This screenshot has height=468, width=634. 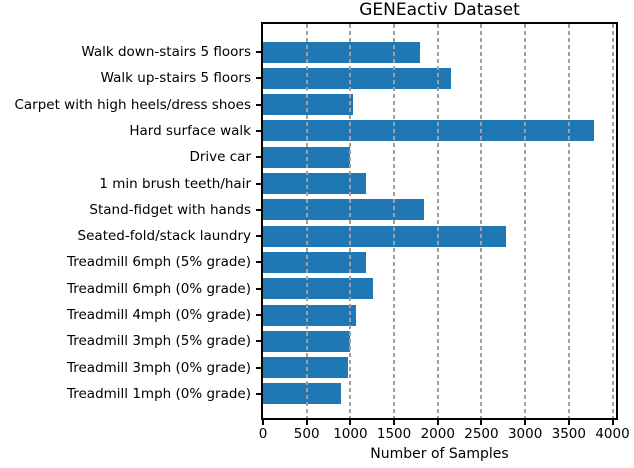 I want to click on x-tick-label: 3000, so click(x=525, y=434).